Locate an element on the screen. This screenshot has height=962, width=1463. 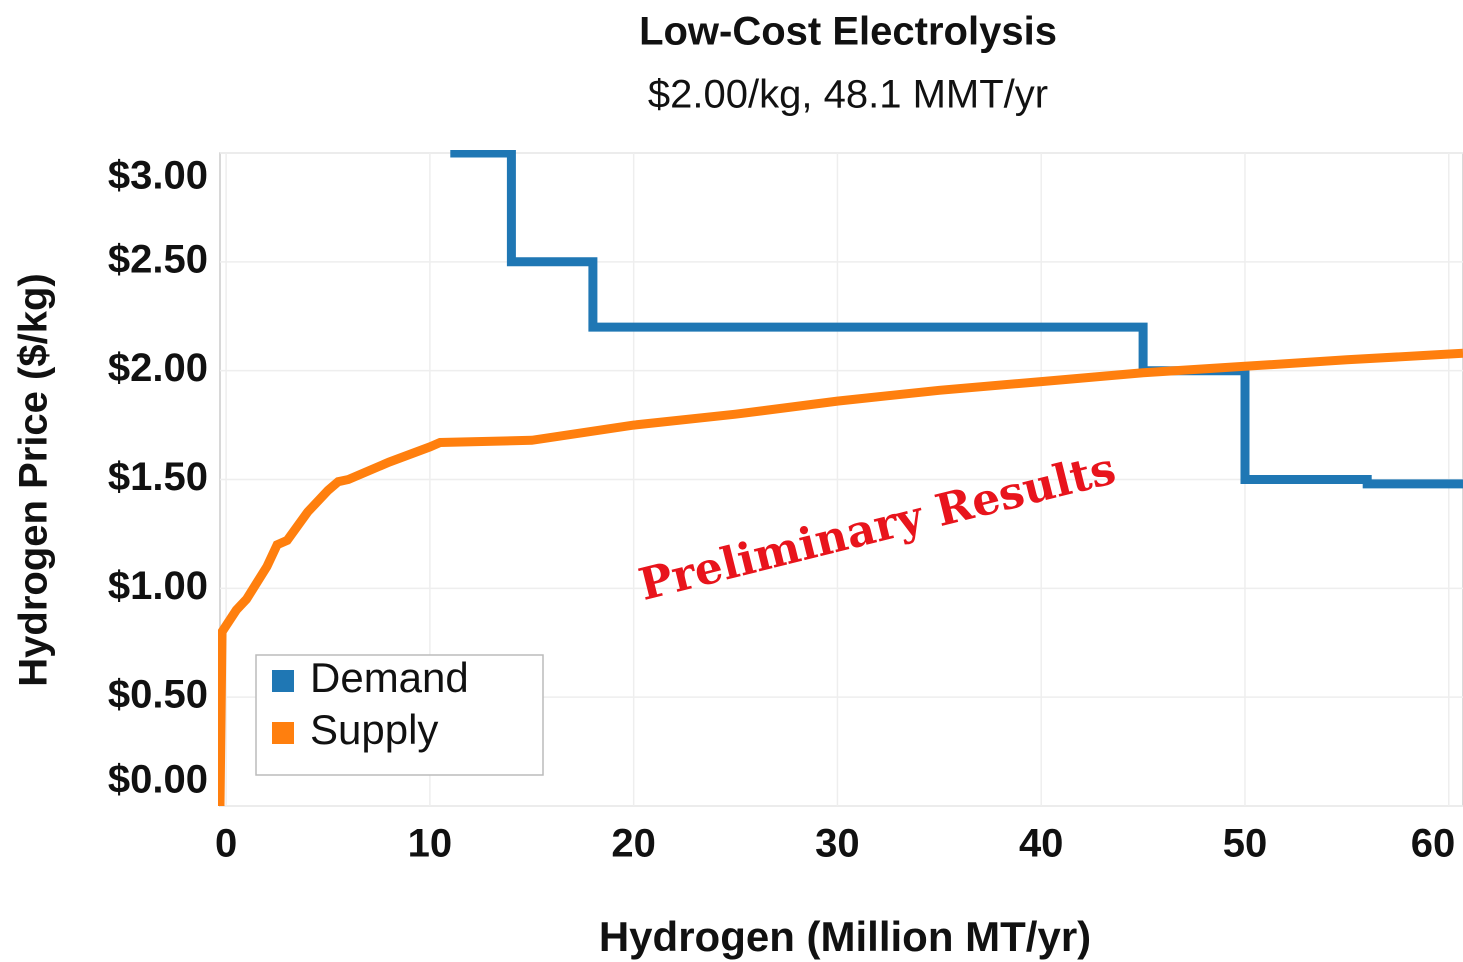
y-tick-label: $1.00 is located at coordinates (158, 586).